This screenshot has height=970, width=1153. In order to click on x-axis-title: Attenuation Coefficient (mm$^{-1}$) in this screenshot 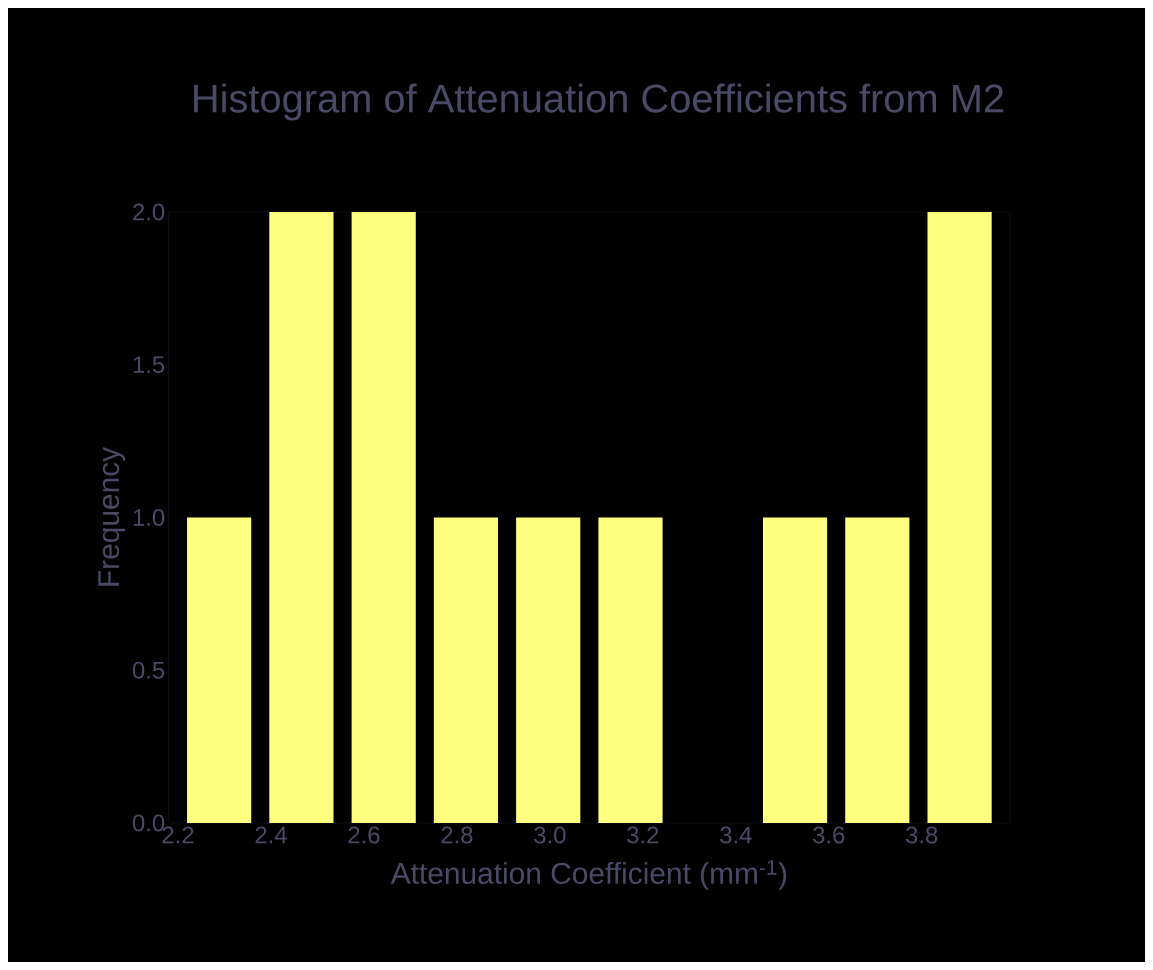, I will do `click(588, 875)`.